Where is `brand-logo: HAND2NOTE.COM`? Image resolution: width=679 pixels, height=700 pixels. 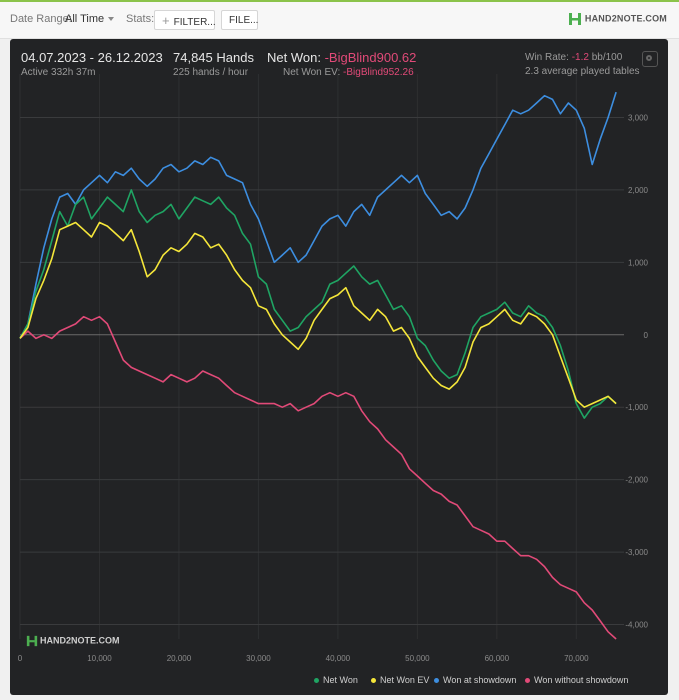 brand-logo: HAND2NOTE.COM is located at coordinates (617, 19).